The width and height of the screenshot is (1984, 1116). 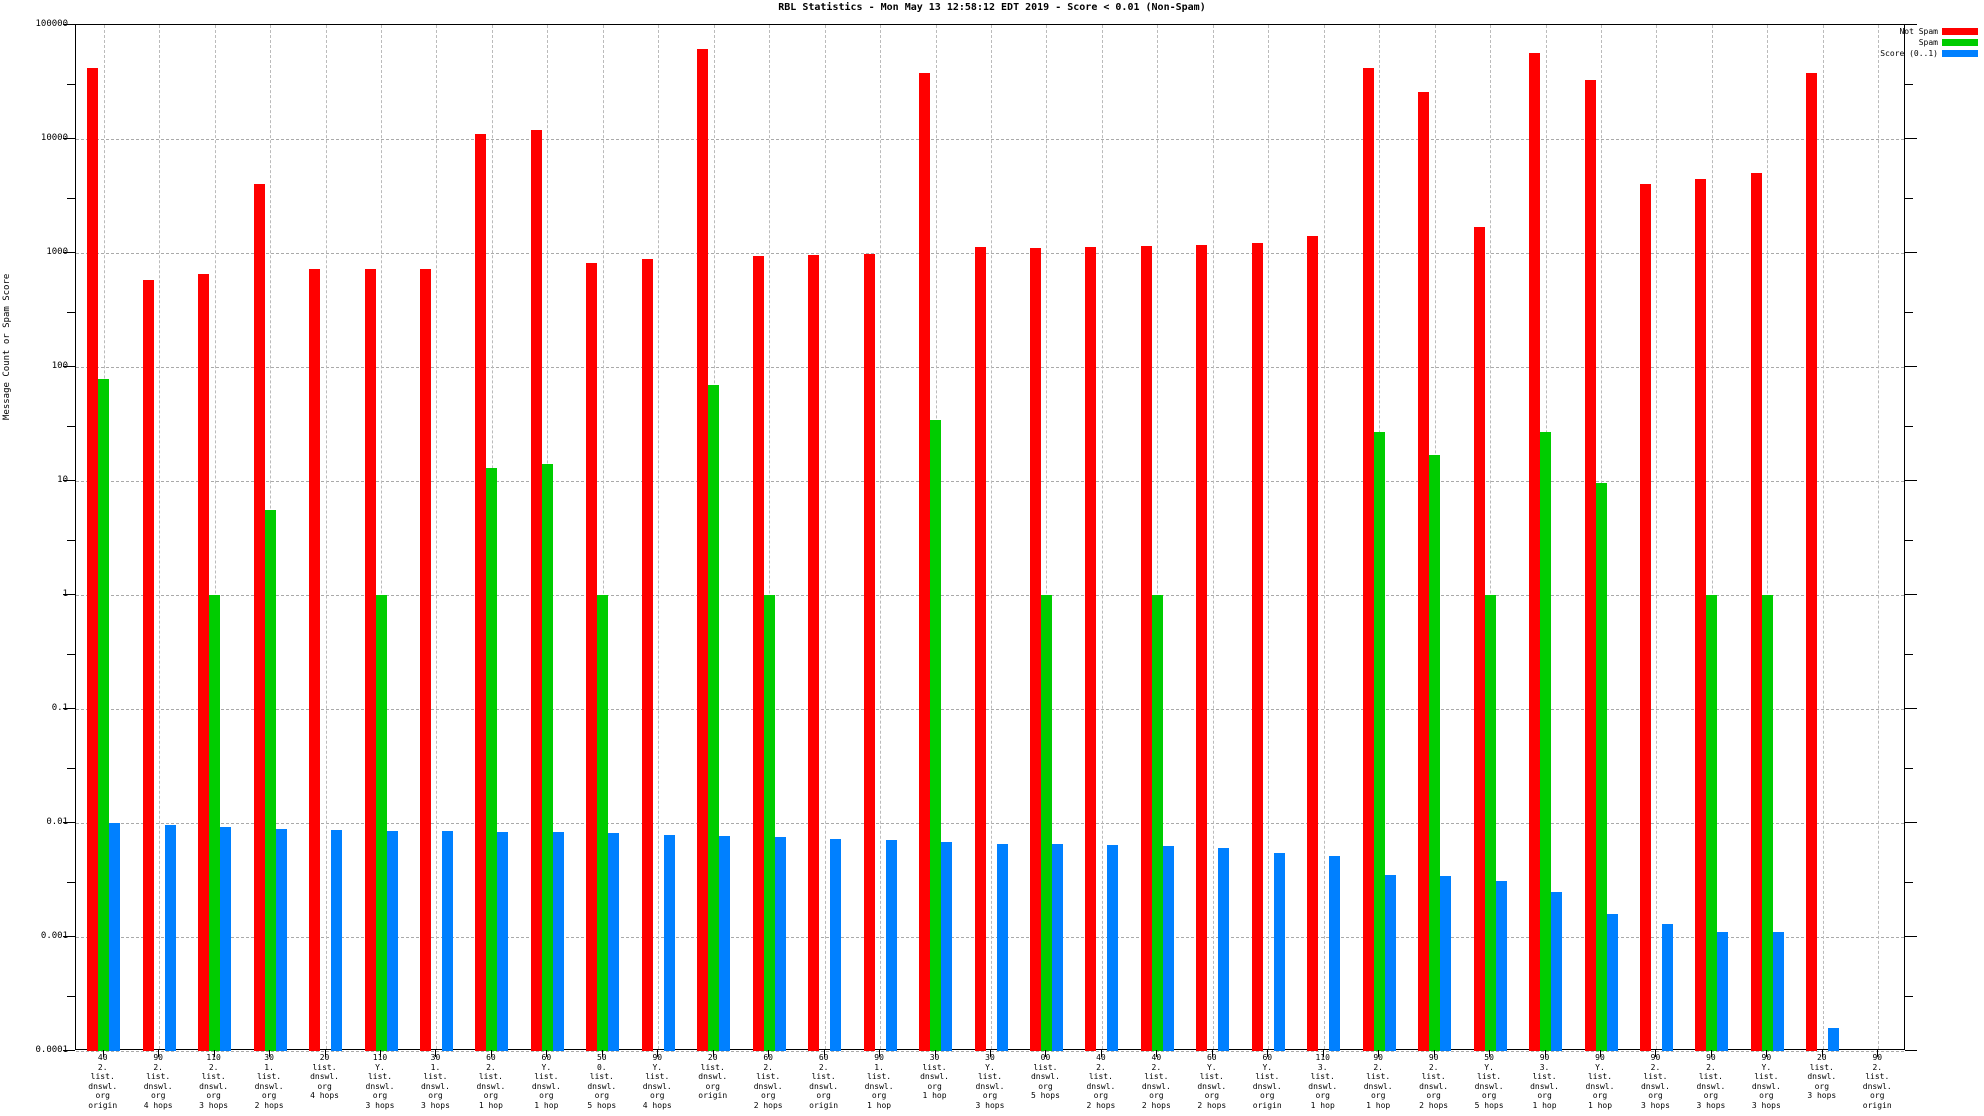 What do you see at coordinates (1821, 1077) in the screenshot?
I see `x-axis-label: 20 list. dnswl. org 3 hops` at bounding box center [1821, 1077].